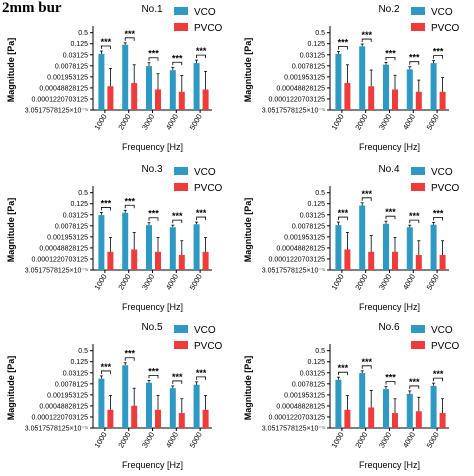 This screenshot has height=476, width=474. Describe the element at coordinates (63, 88) in the screenshot. I see `y-tick-label: 0.00048828125` at that location.